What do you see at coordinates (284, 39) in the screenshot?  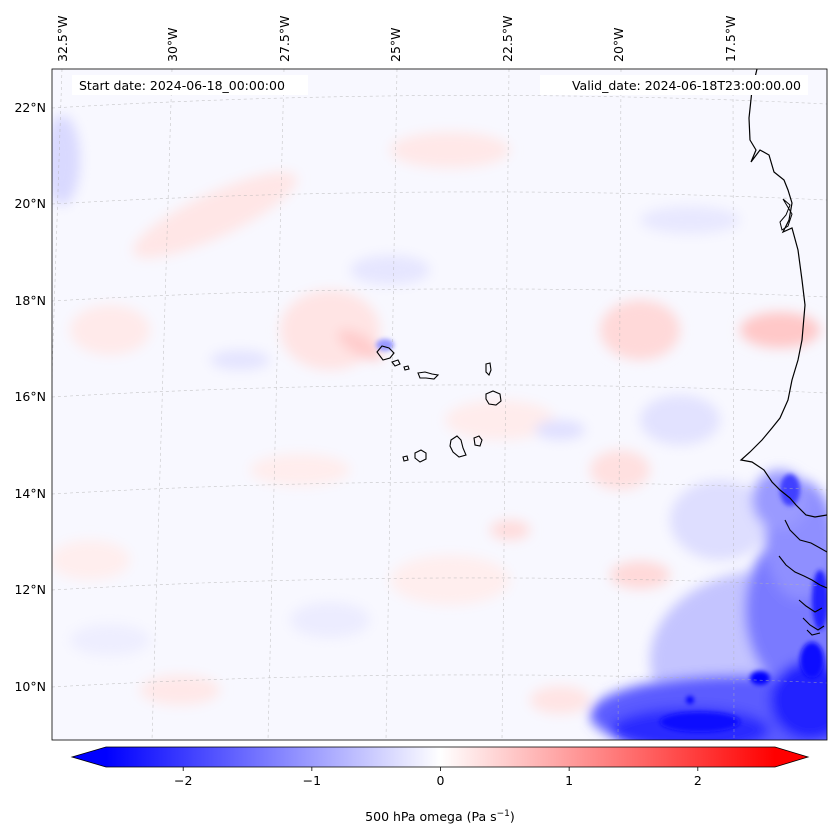 I see `lon-label: 27.5°W` at bounding box center [284, 39].